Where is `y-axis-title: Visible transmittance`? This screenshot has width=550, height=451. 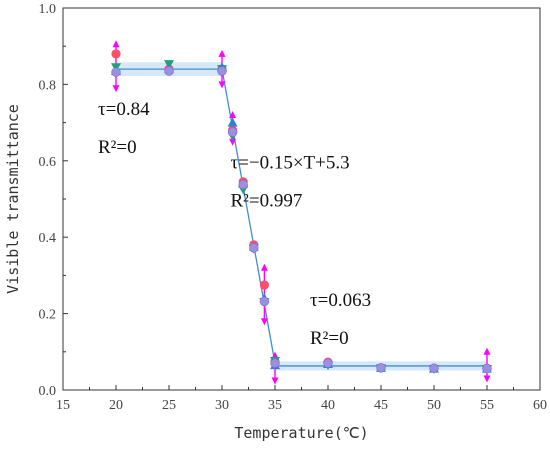
y-axis-title: Visible transmittance is located at coordinates (13, 199).